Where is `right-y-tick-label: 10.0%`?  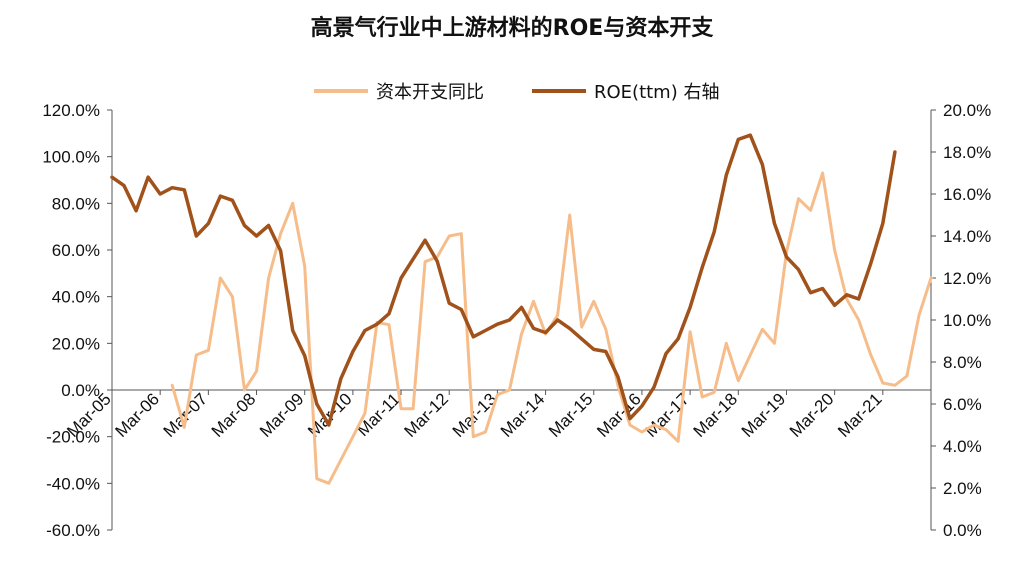
right-y-tick-label: 10.0% is located at coordinates (967, 320).